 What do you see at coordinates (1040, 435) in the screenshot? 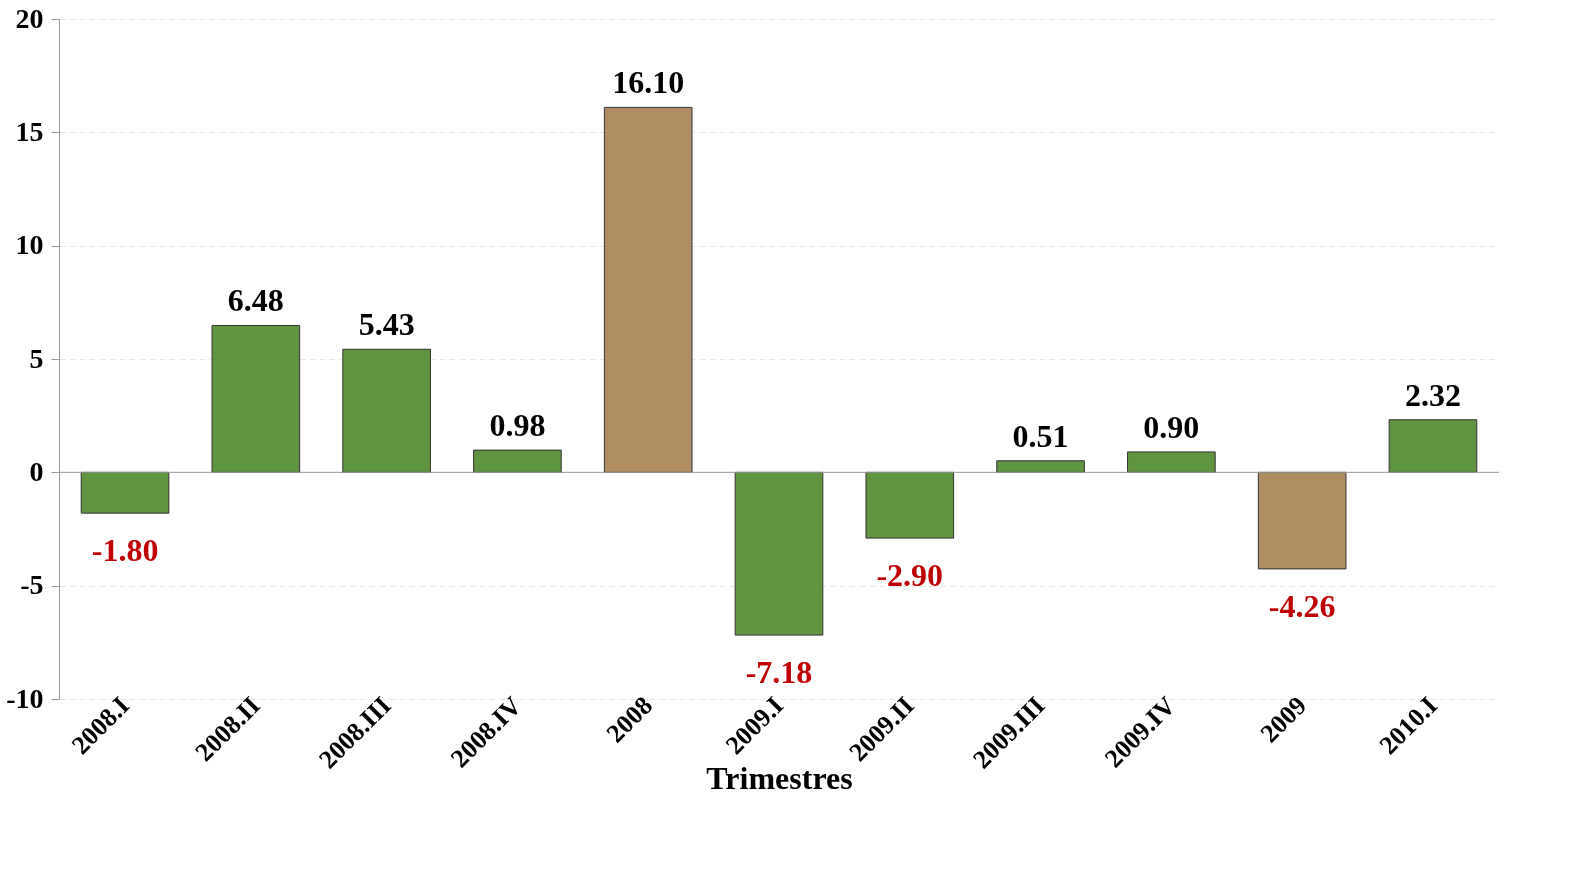
I see `data-label: 0.51` at bounding box center [1040, 435].